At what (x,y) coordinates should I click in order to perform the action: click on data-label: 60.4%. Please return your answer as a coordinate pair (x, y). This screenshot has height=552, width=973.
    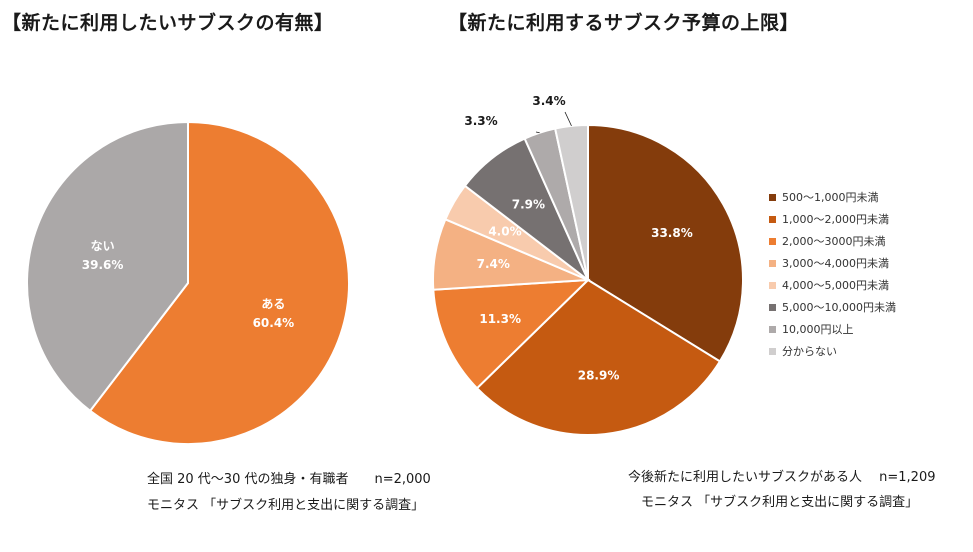
    Looking at the image, I should click on (274, 323).